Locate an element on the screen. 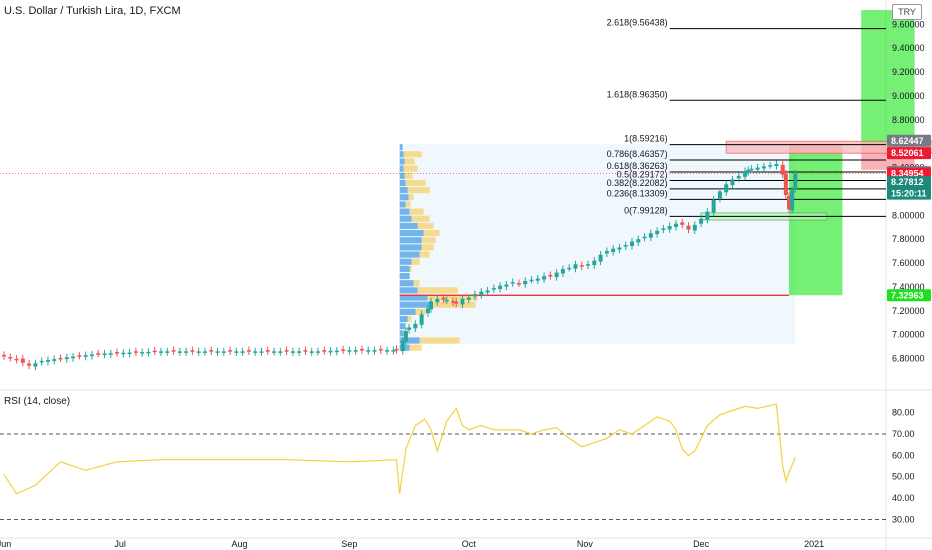 This screenshot has width=932, height=550. price-tick-label: 7.00000 is located at coordinates (908, 335).